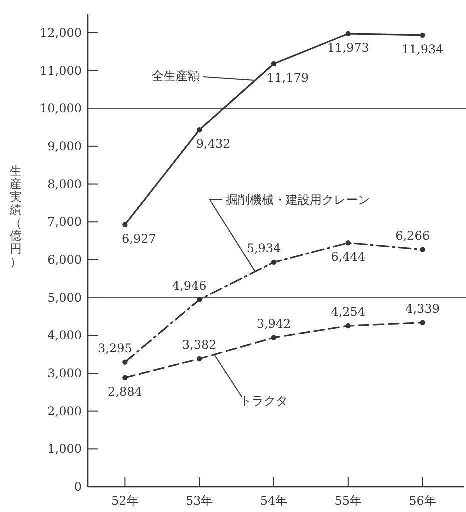 The image size is (466, 512). I want to click on data-label: 2,884, so click(125, 391).